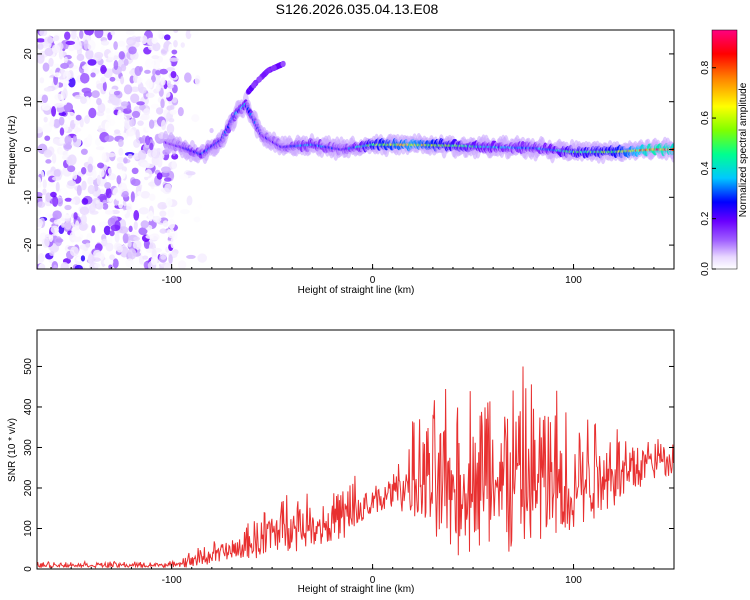  What do you see at coordinates (705, 269) in the screenshot?
I see `colorbar-tick-label: 0.0` at bounding box center [705, 269].